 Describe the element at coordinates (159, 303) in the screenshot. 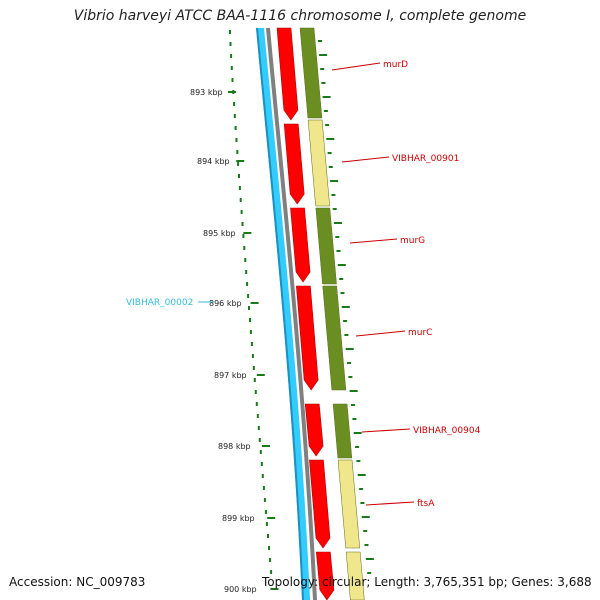

I see `reverse-gene-label: VIBHAR_00002` at that location.